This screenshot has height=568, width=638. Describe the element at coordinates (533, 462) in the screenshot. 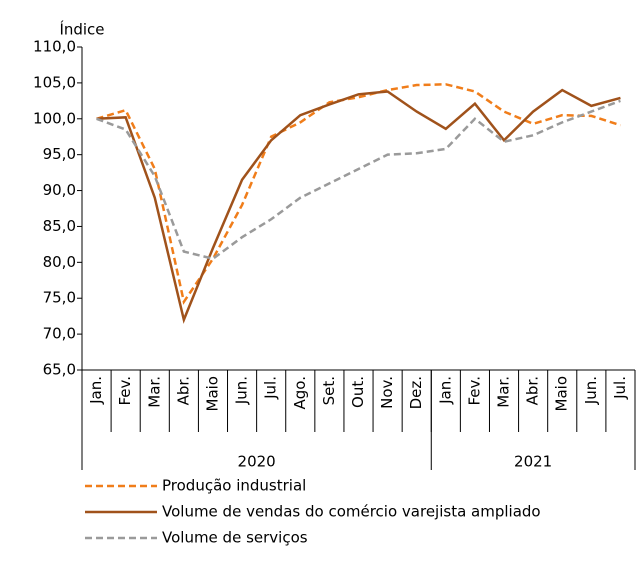

I see `group-label: 2021` at that location.